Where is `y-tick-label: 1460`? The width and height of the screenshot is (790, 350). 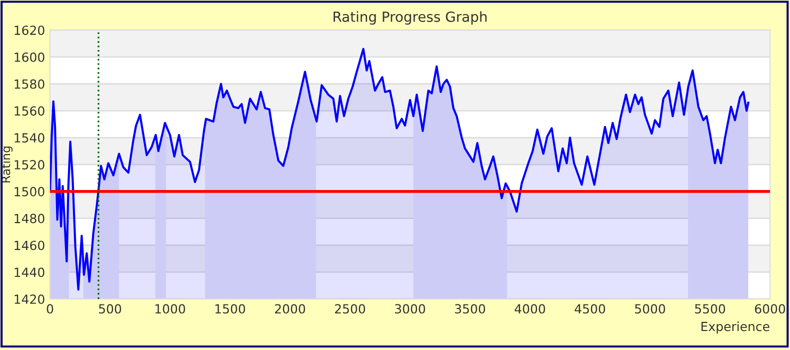
y-tick-label: 1460 is located at coordinates (29, 245).